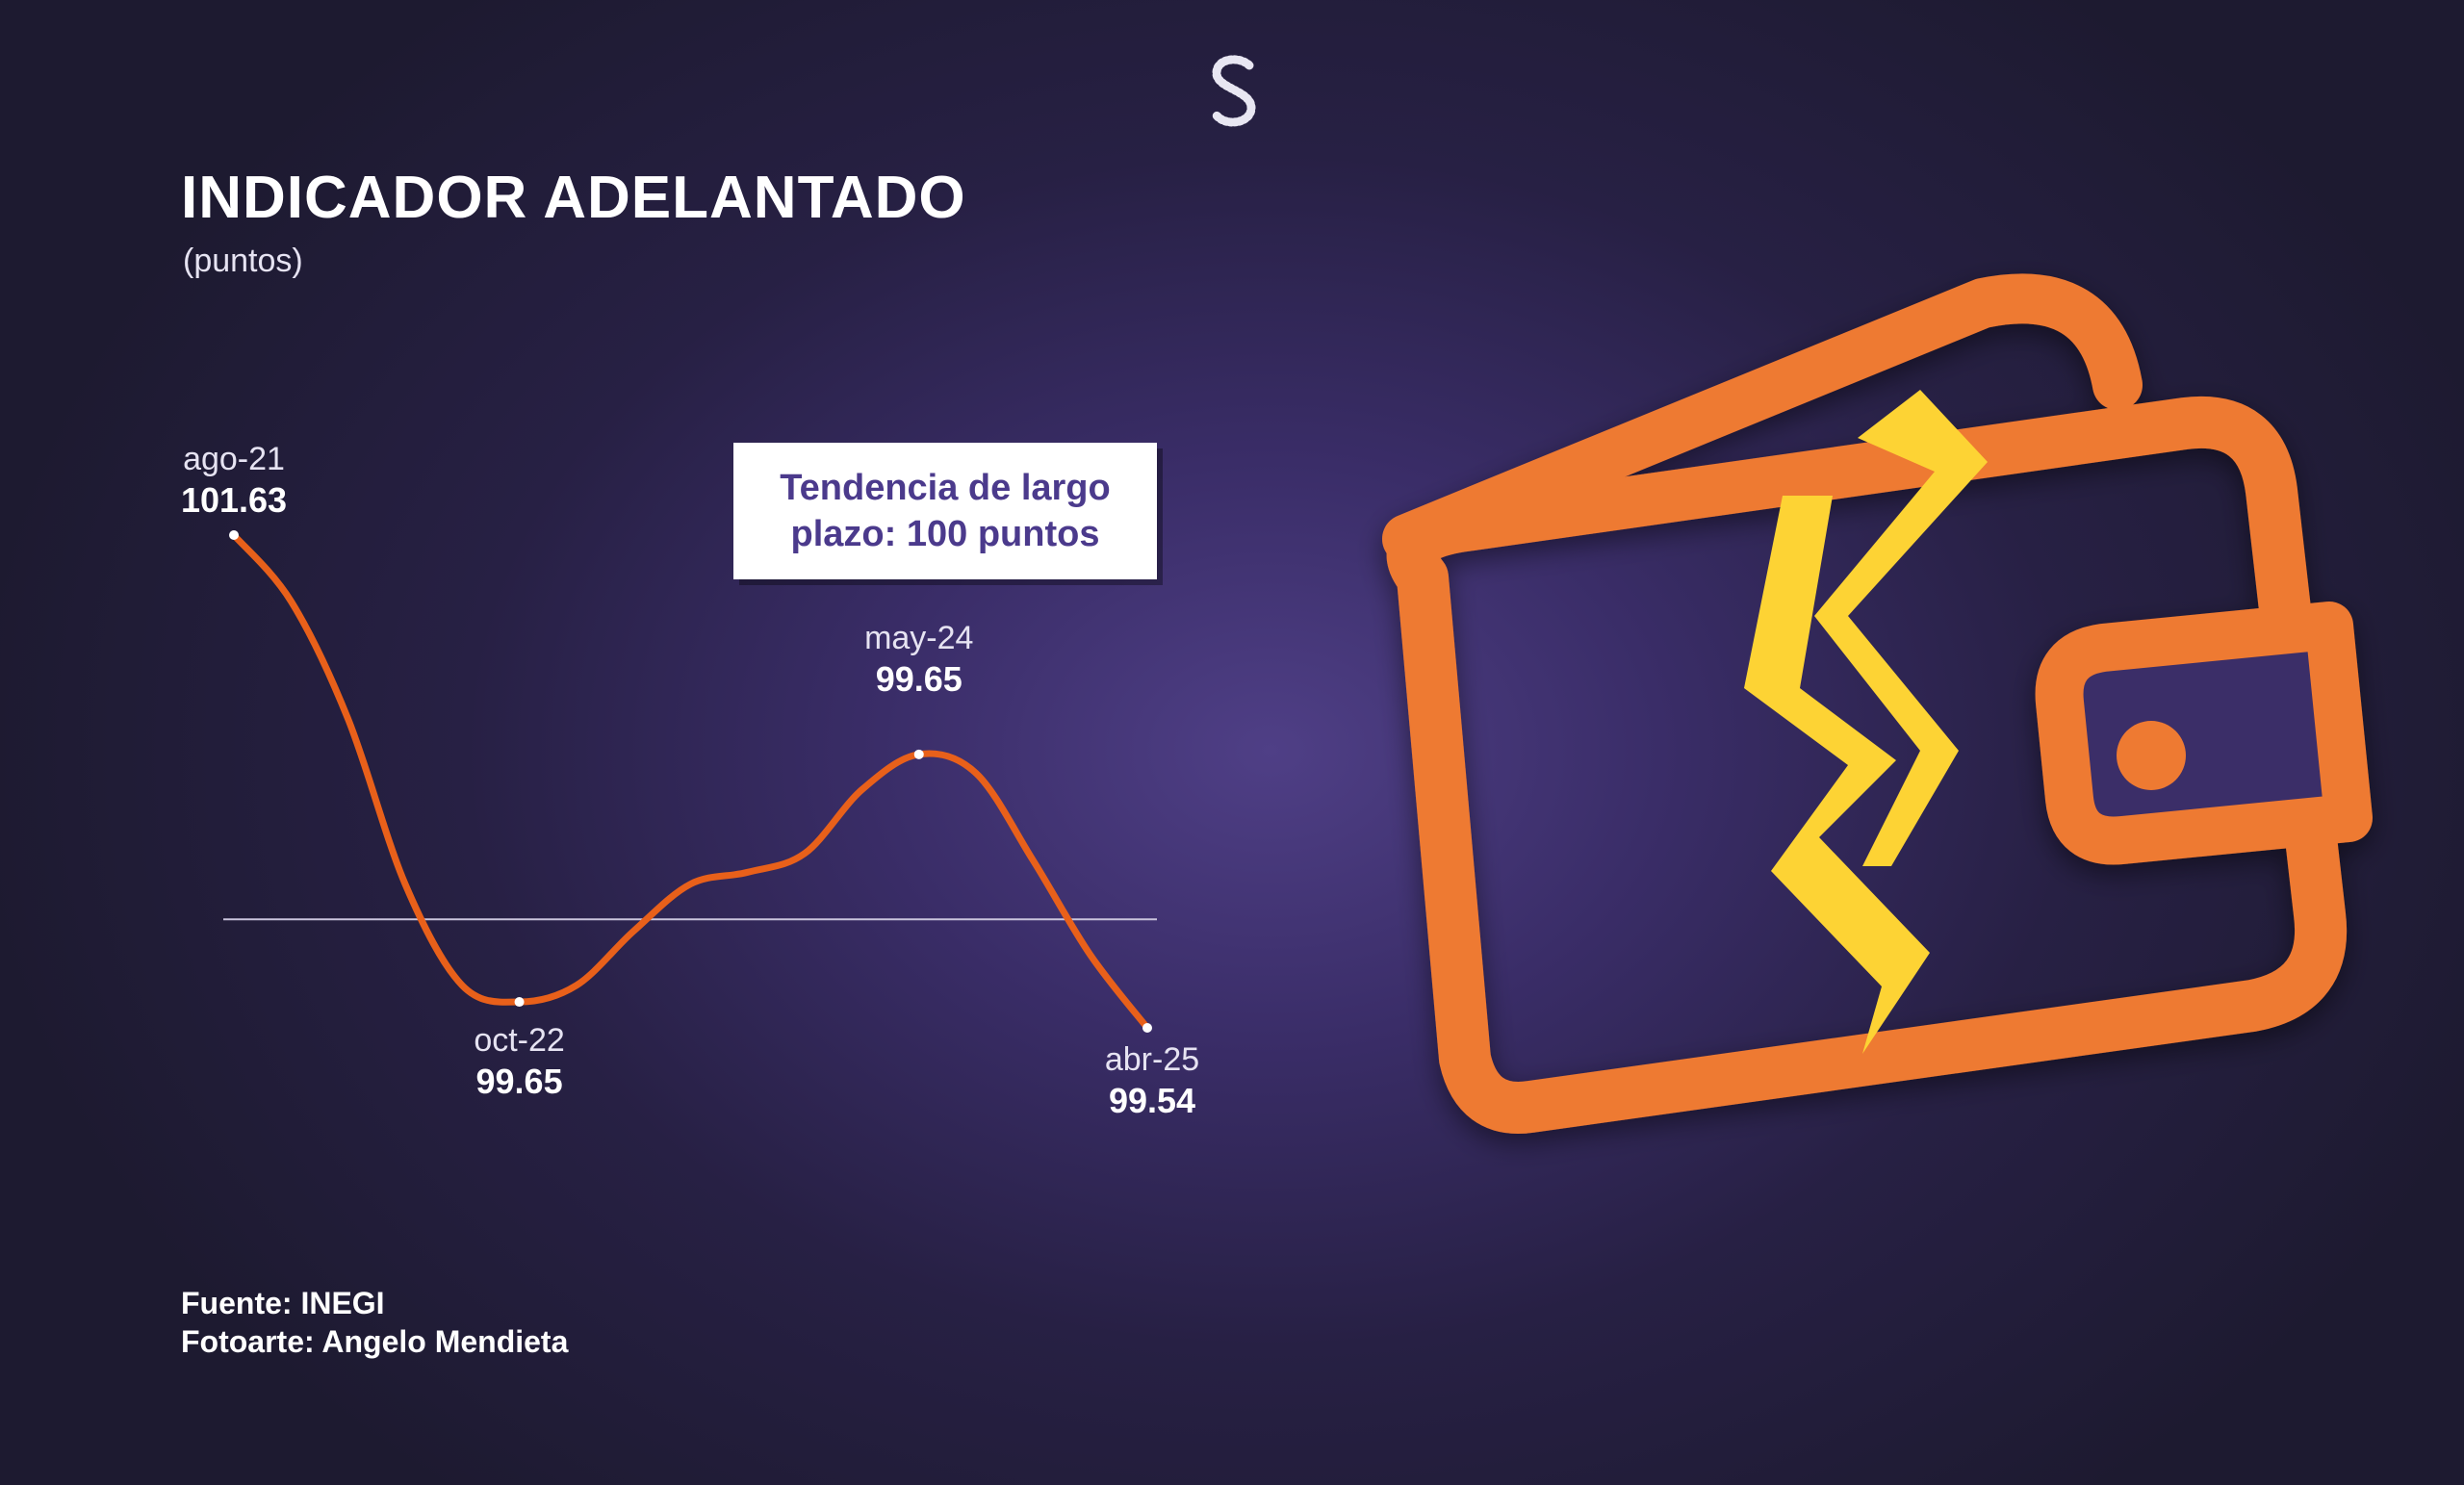 The height and width of the screenshot is (1485, 2464). Describe the element at coordinates (2204, 733) in the screenshot. I see `wallet-clasp` at that location.